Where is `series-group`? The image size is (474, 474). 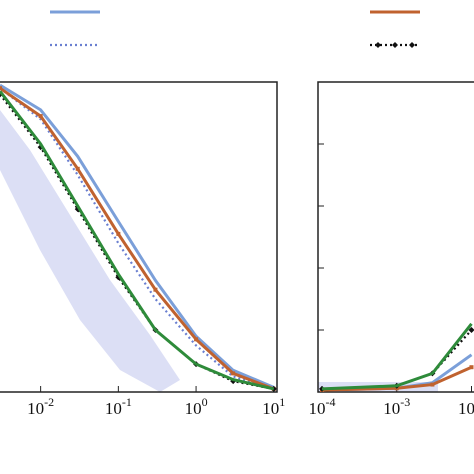 series-group is located at coordinates (396, 357).